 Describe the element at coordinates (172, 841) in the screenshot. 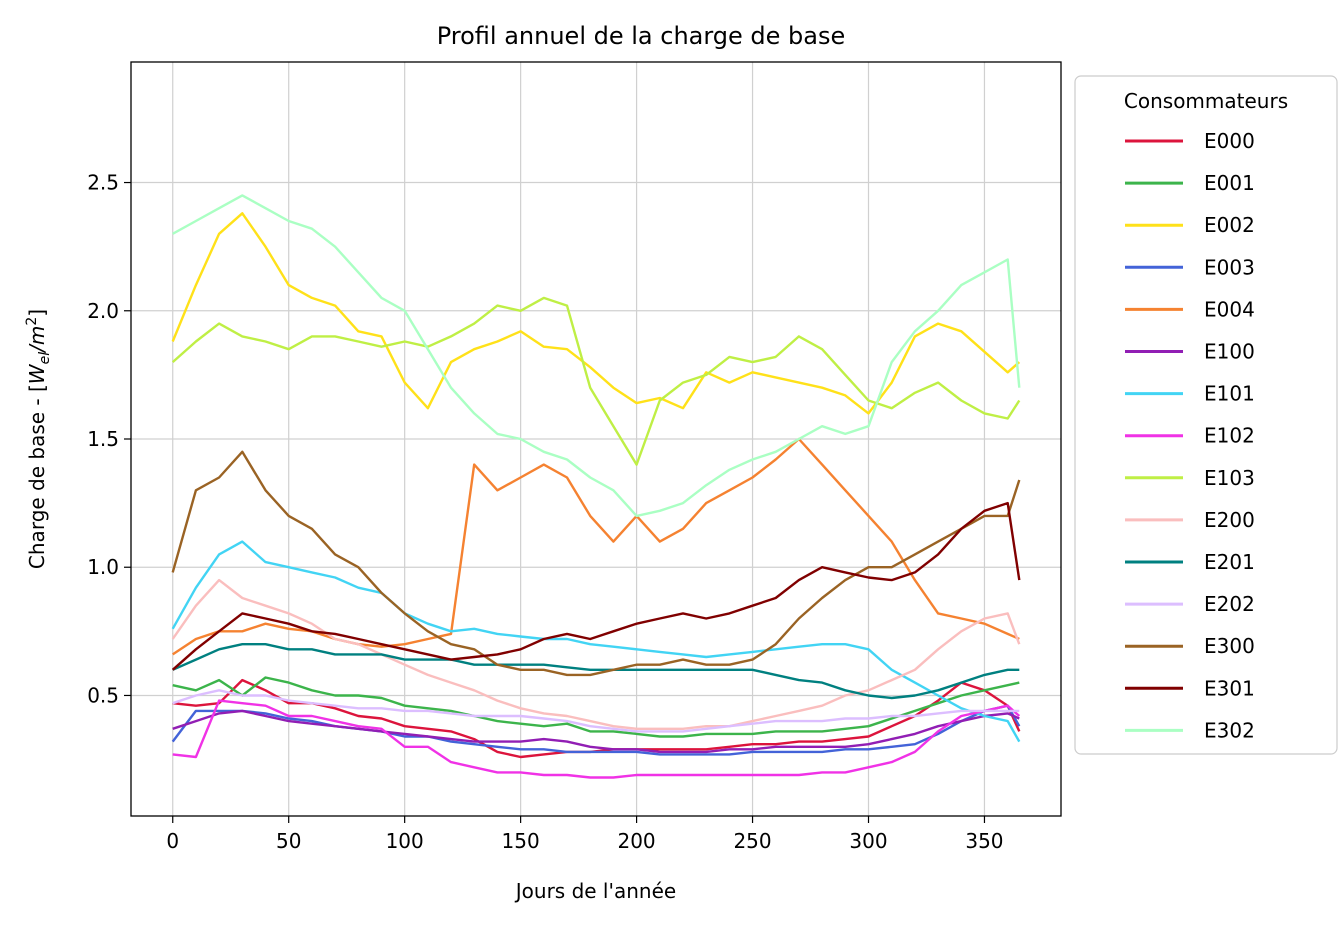

I see `x-tick-label: 0` at that location.